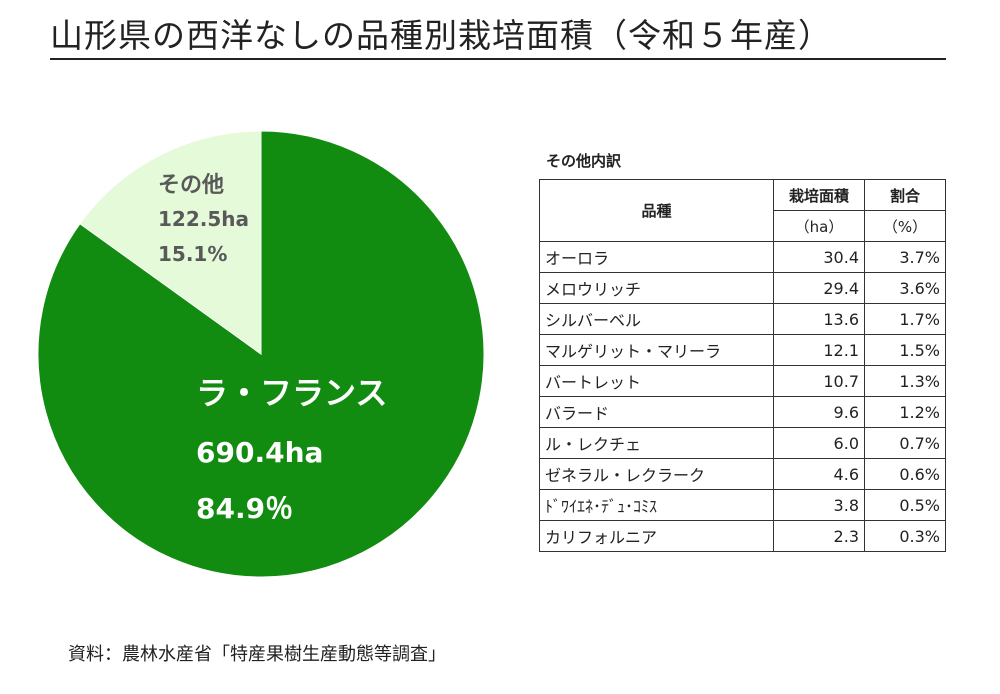 The image size is (1000, 694). What do you see at coordinates (584, 161) in the screenshot?
I see `table-caption: その他内訳` at bounding box center [584, 161].